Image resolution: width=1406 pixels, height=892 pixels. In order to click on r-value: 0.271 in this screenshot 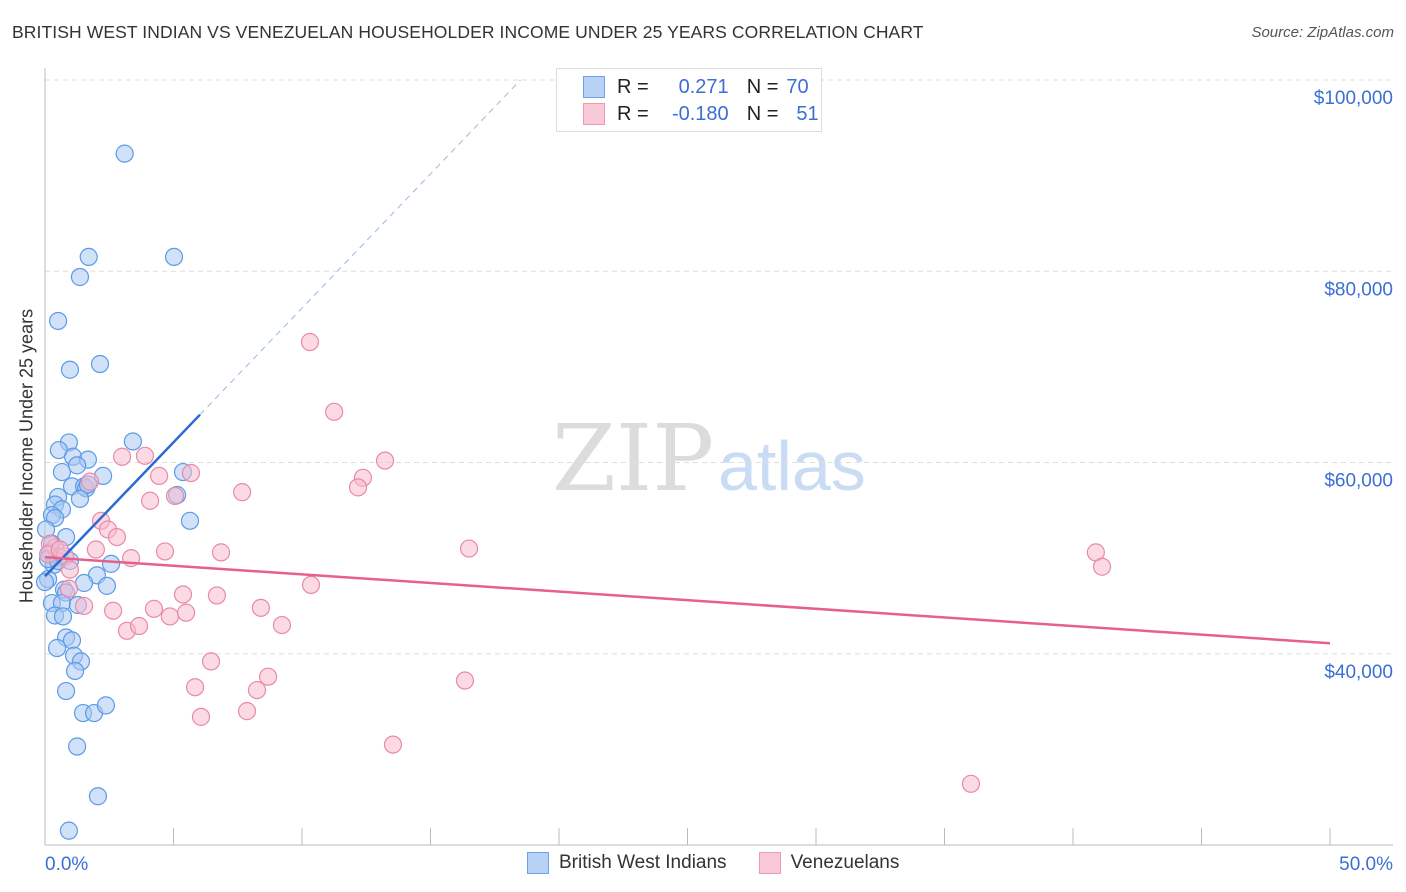, I will do `click(703, 86)`.